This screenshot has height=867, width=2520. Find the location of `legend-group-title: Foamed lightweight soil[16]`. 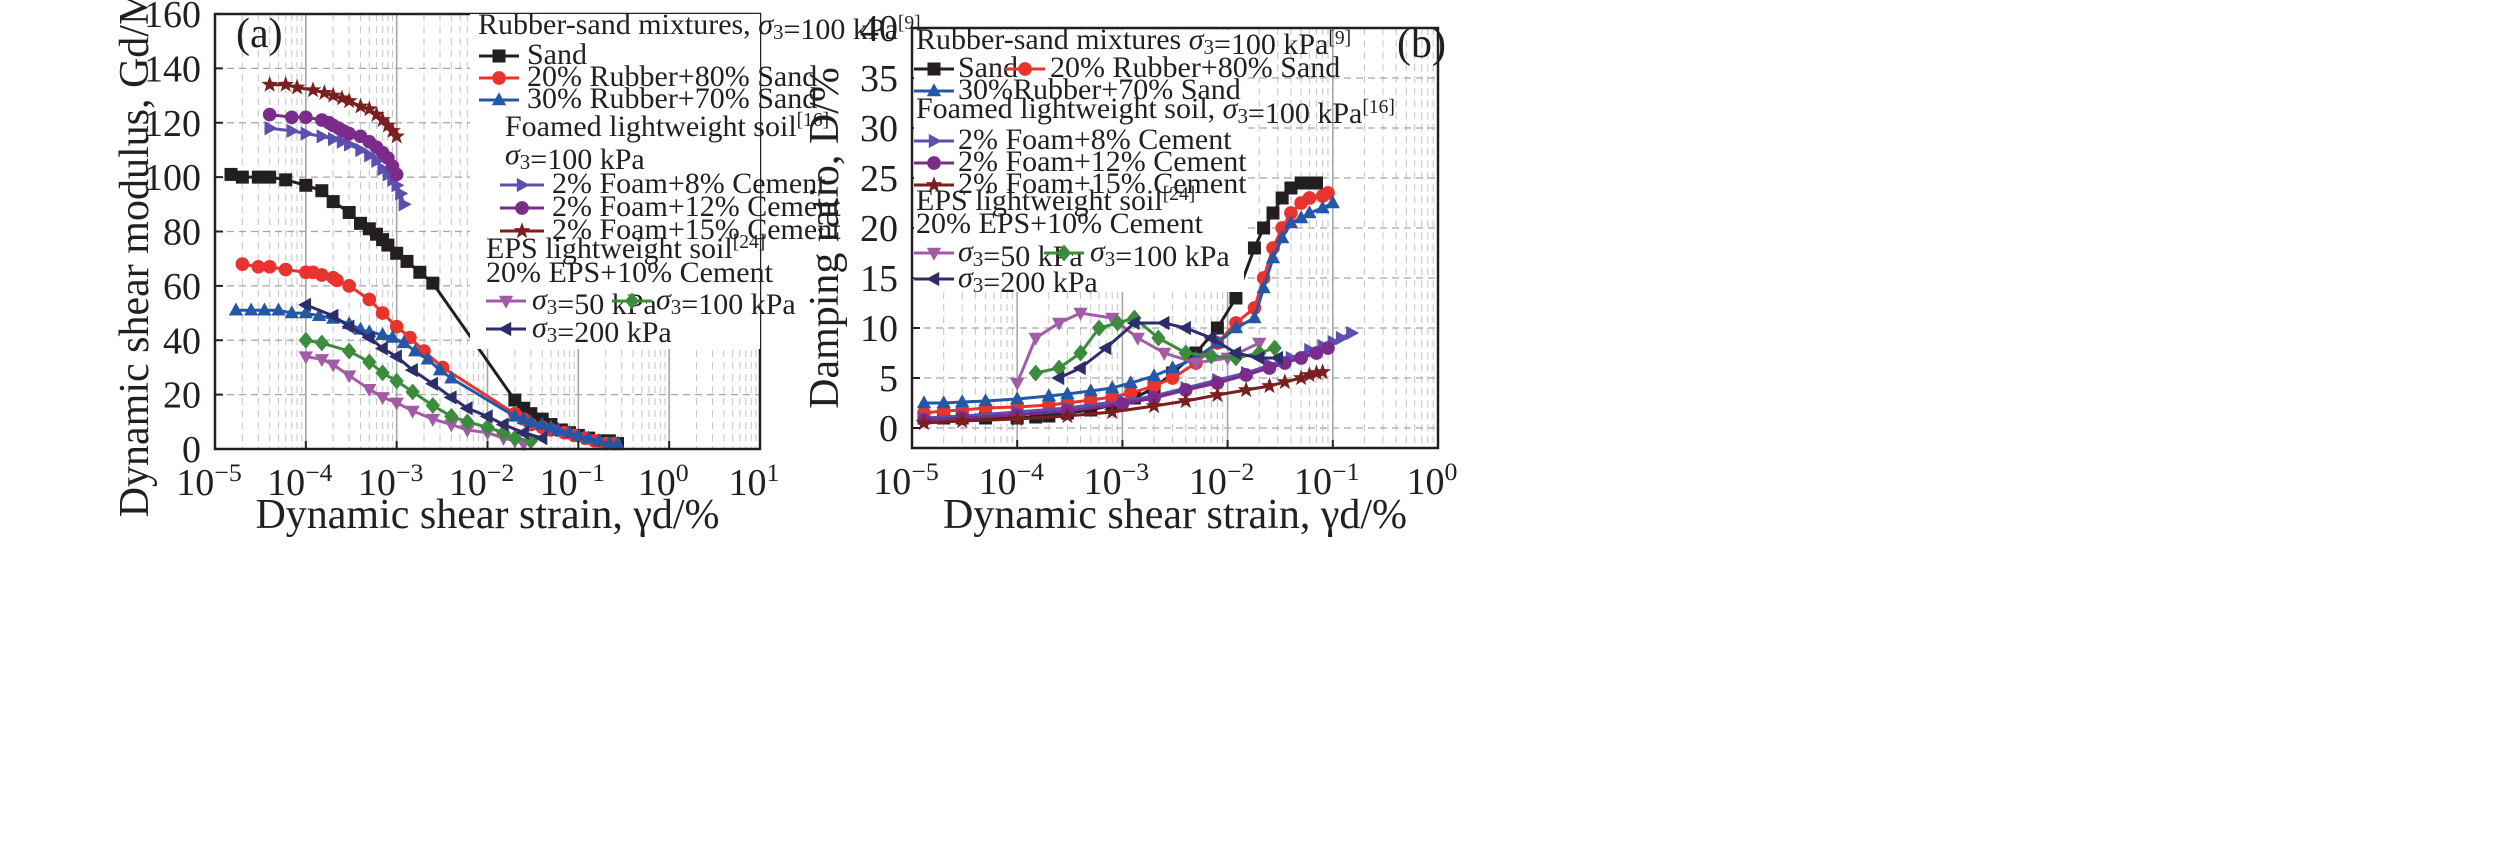

legend-group-title: Foamed lightweight soil[16] is located at coordinates (667, 126).